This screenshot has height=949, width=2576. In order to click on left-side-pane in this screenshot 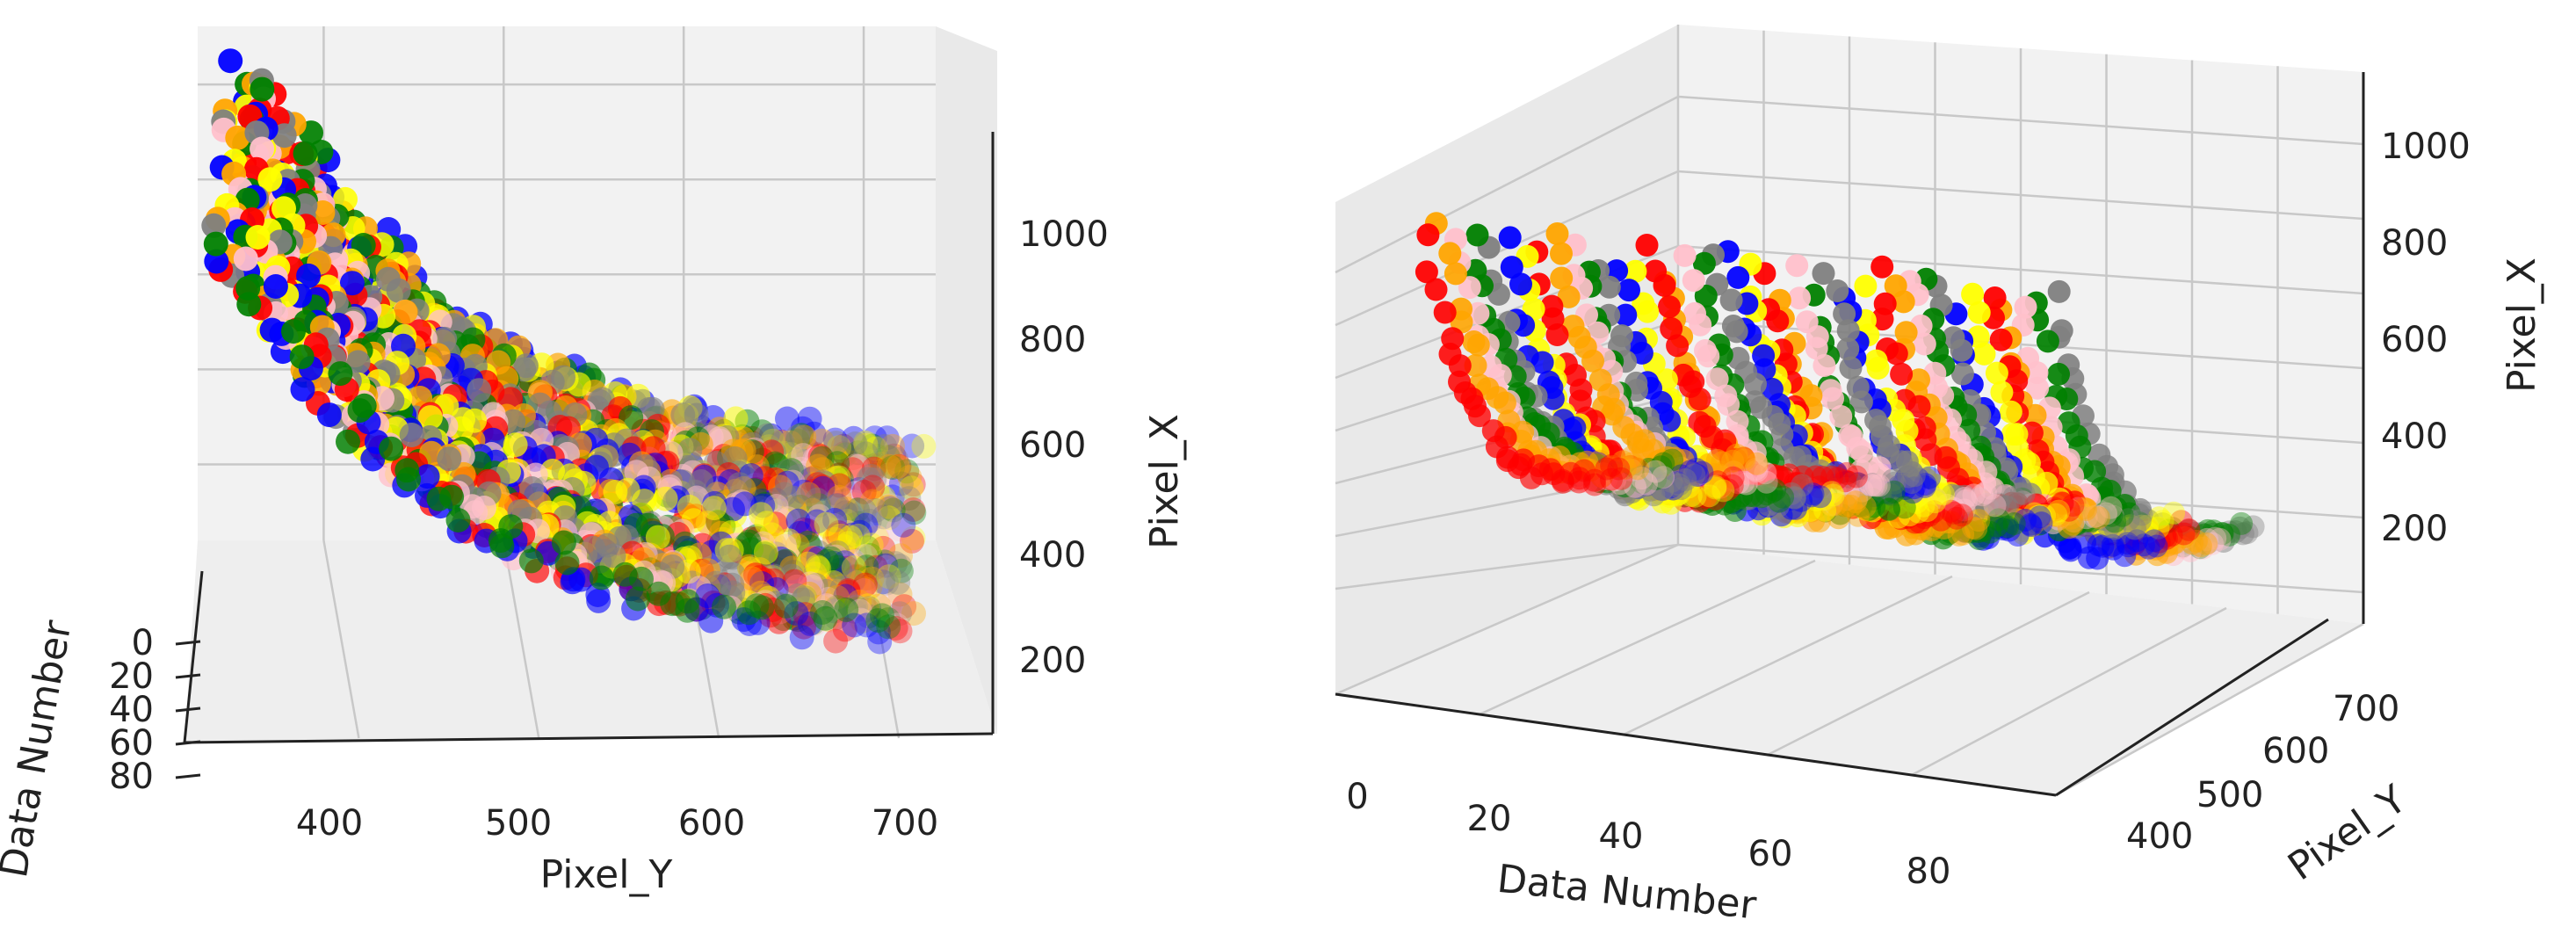, I will do `click(966, 380)`.